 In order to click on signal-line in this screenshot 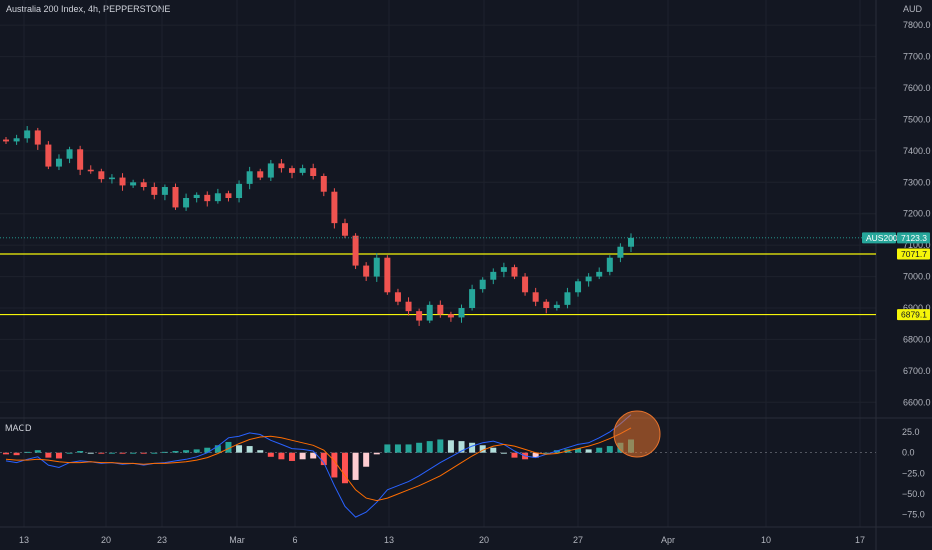, I will do `click(318, 464)`.